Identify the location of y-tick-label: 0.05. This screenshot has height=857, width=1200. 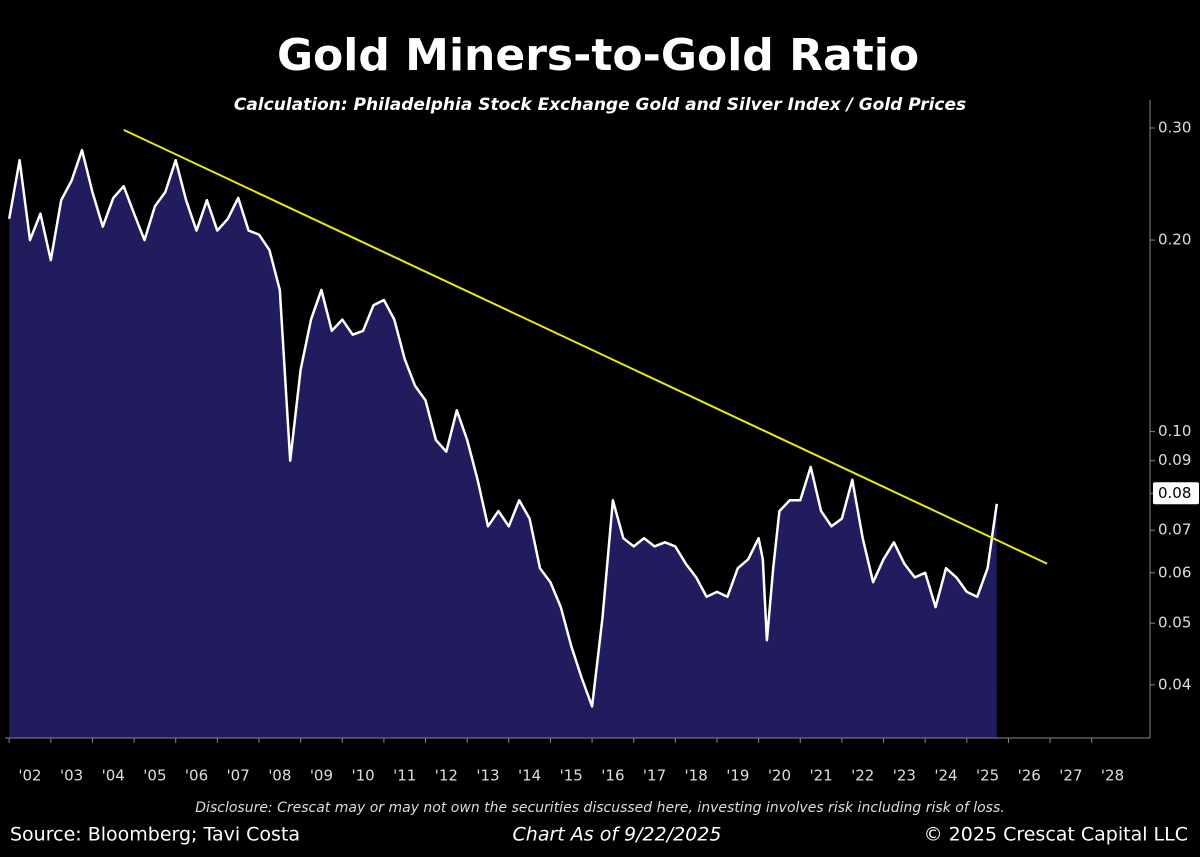
(1174, 623).